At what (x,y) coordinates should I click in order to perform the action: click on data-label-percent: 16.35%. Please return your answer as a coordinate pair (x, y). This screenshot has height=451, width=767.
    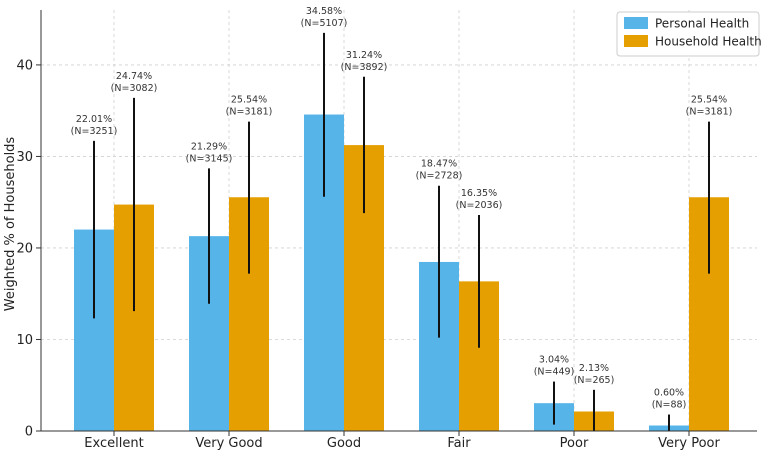
    Looking at the image, I should click on (479, 193).